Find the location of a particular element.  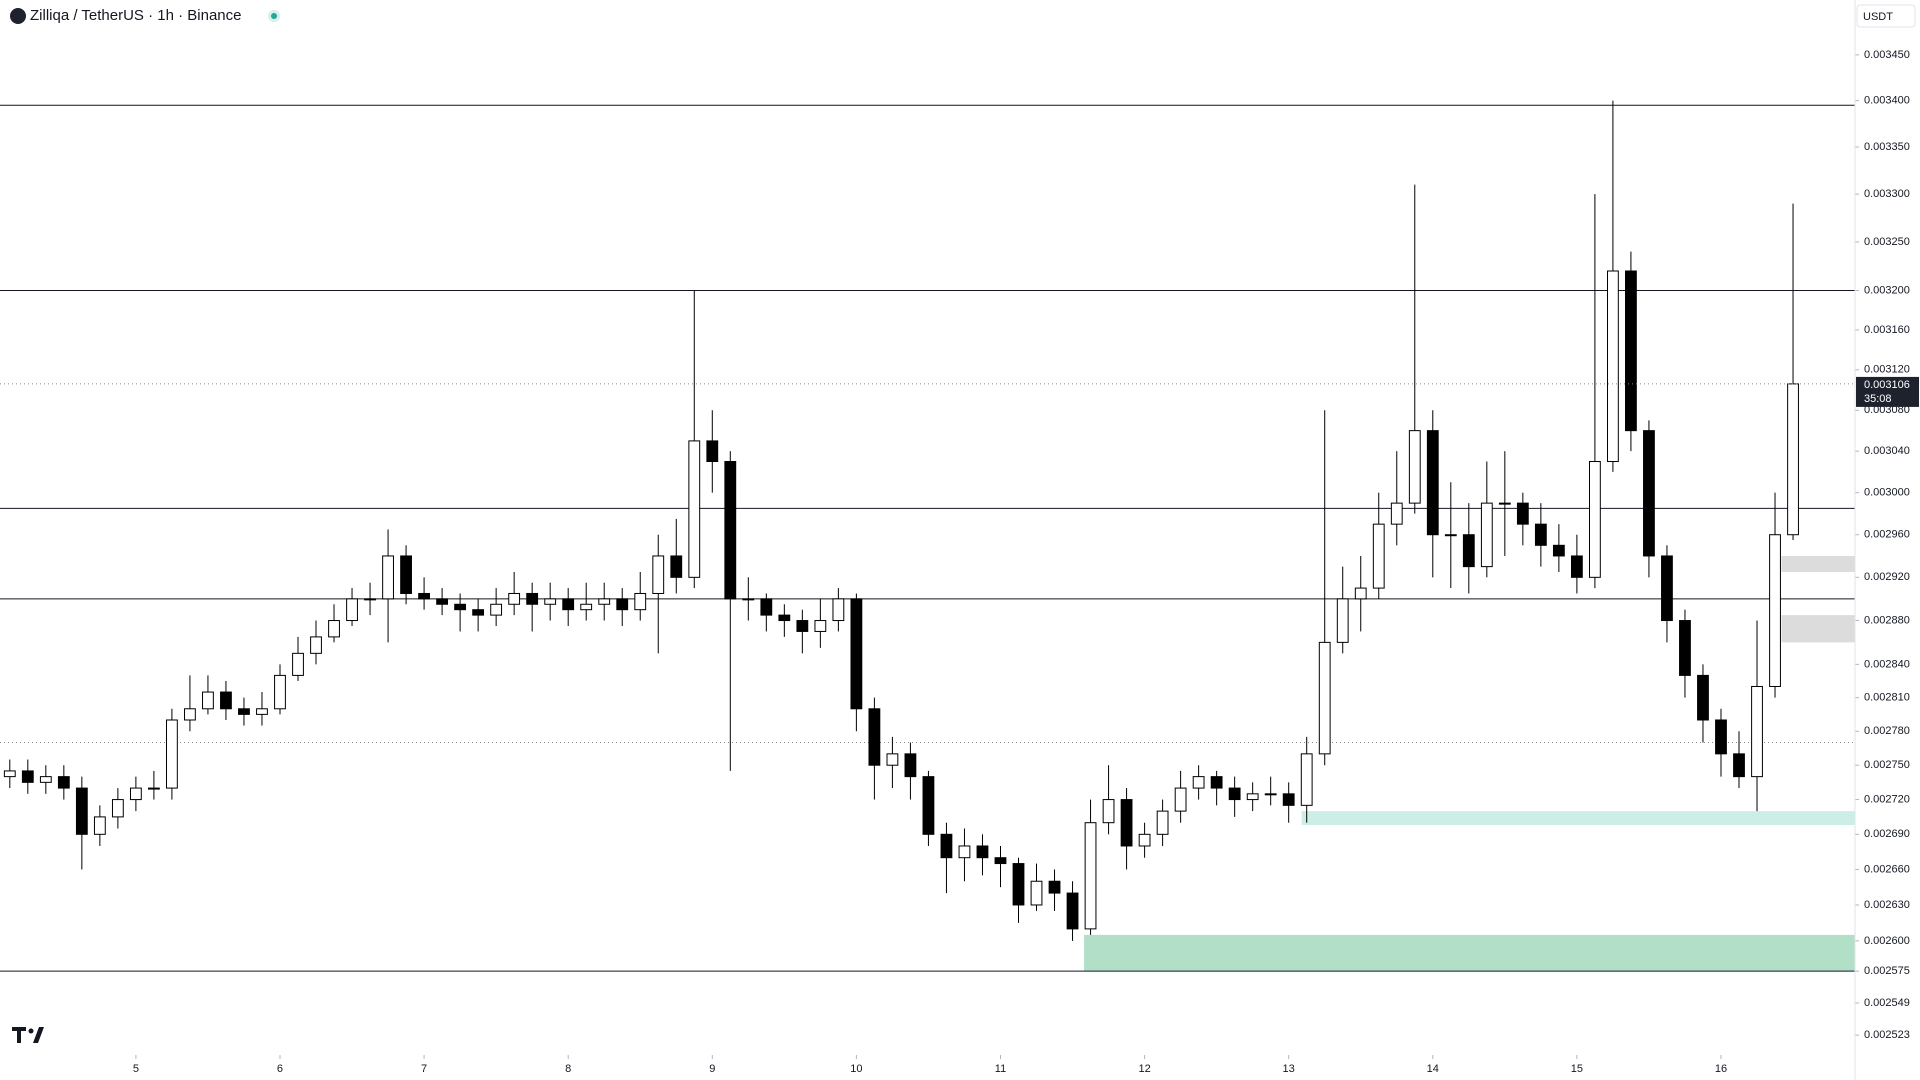

y-tick-label: 0.003300 is located at coordinates (1887, 194).